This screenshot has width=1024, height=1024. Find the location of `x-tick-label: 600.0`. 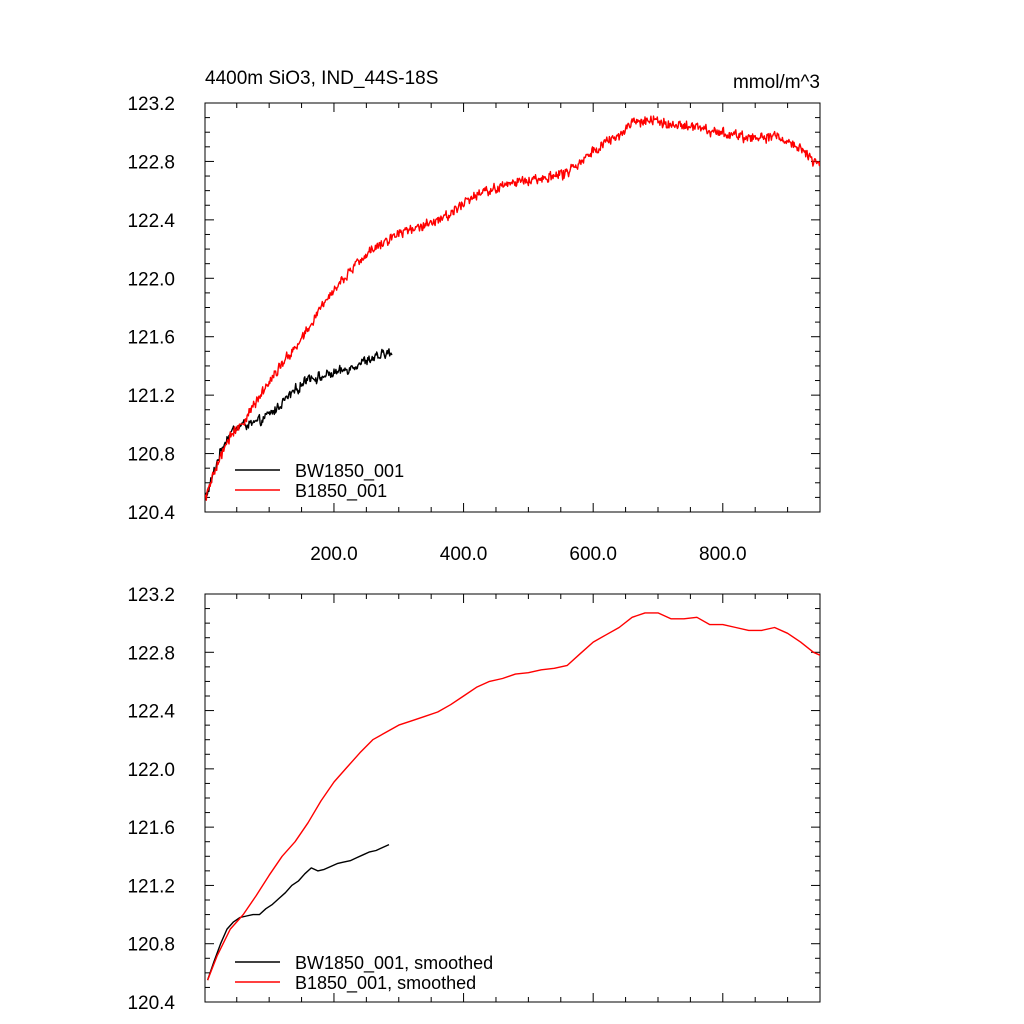

x-tick-label: 600.0 is located at coordinates (593, 554).